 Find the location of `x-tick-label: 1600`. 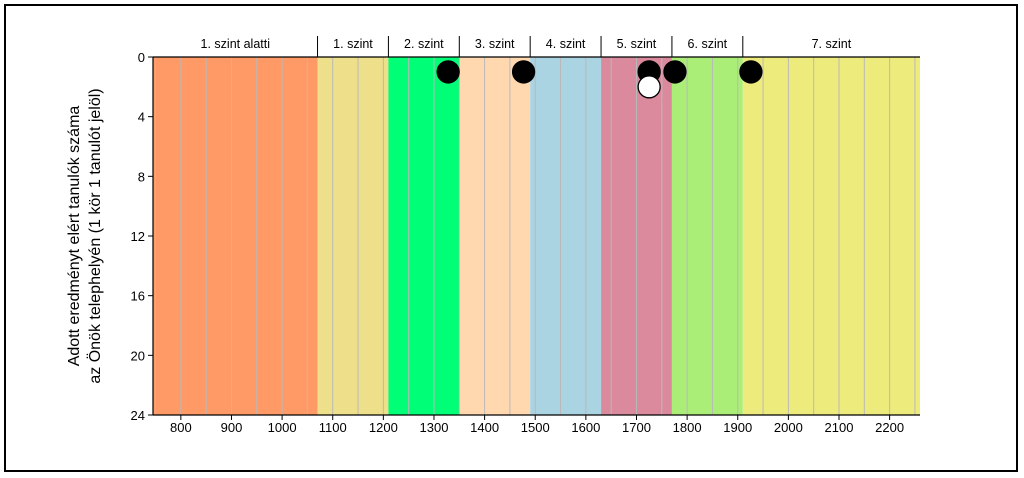

x-tick-label: 1600 is located at coordinates (585, 427).